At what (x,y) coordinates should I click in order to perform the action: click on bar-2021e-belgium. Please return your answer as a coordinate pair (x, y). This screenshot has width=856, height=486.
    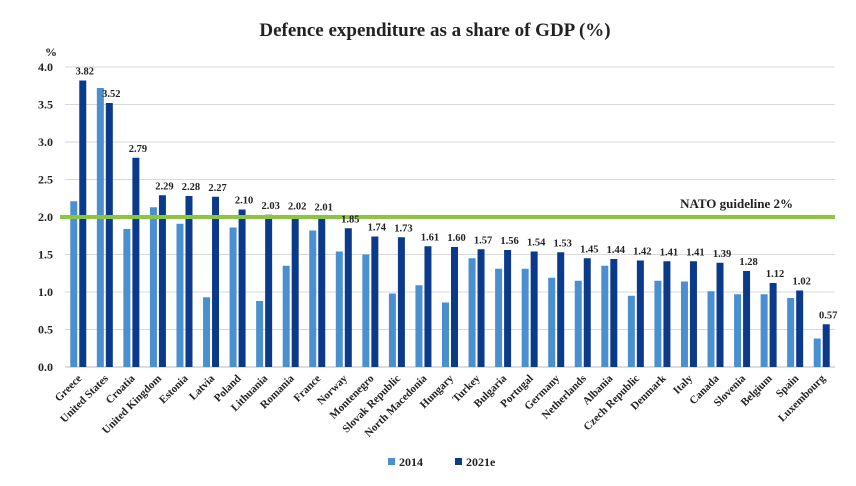
    Looking at the image, I should click on (773, 325).